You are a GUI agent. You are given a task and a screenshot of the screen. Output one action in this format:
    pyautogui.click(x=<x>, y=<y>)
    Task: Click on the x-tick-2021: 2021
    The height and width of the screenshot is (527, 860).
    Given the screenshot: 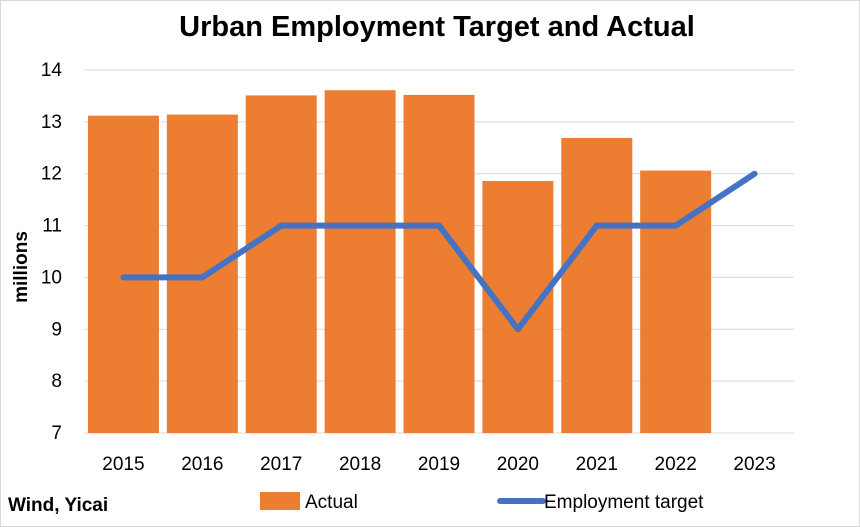 What is the action you would take?
    pyautogui.click(x=597, y=464)
    